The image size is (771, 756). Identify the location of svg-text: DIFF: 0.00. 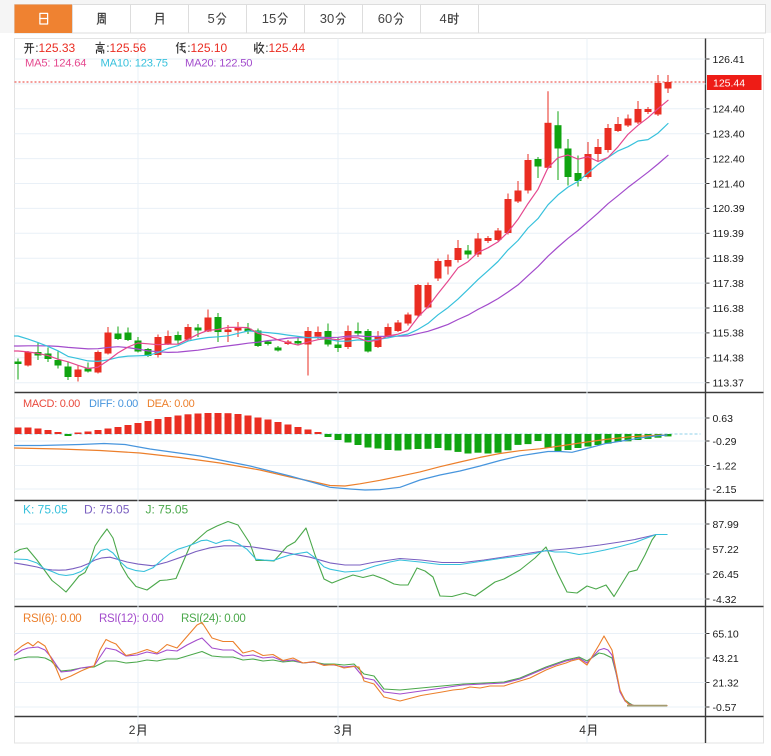
(113, 404).